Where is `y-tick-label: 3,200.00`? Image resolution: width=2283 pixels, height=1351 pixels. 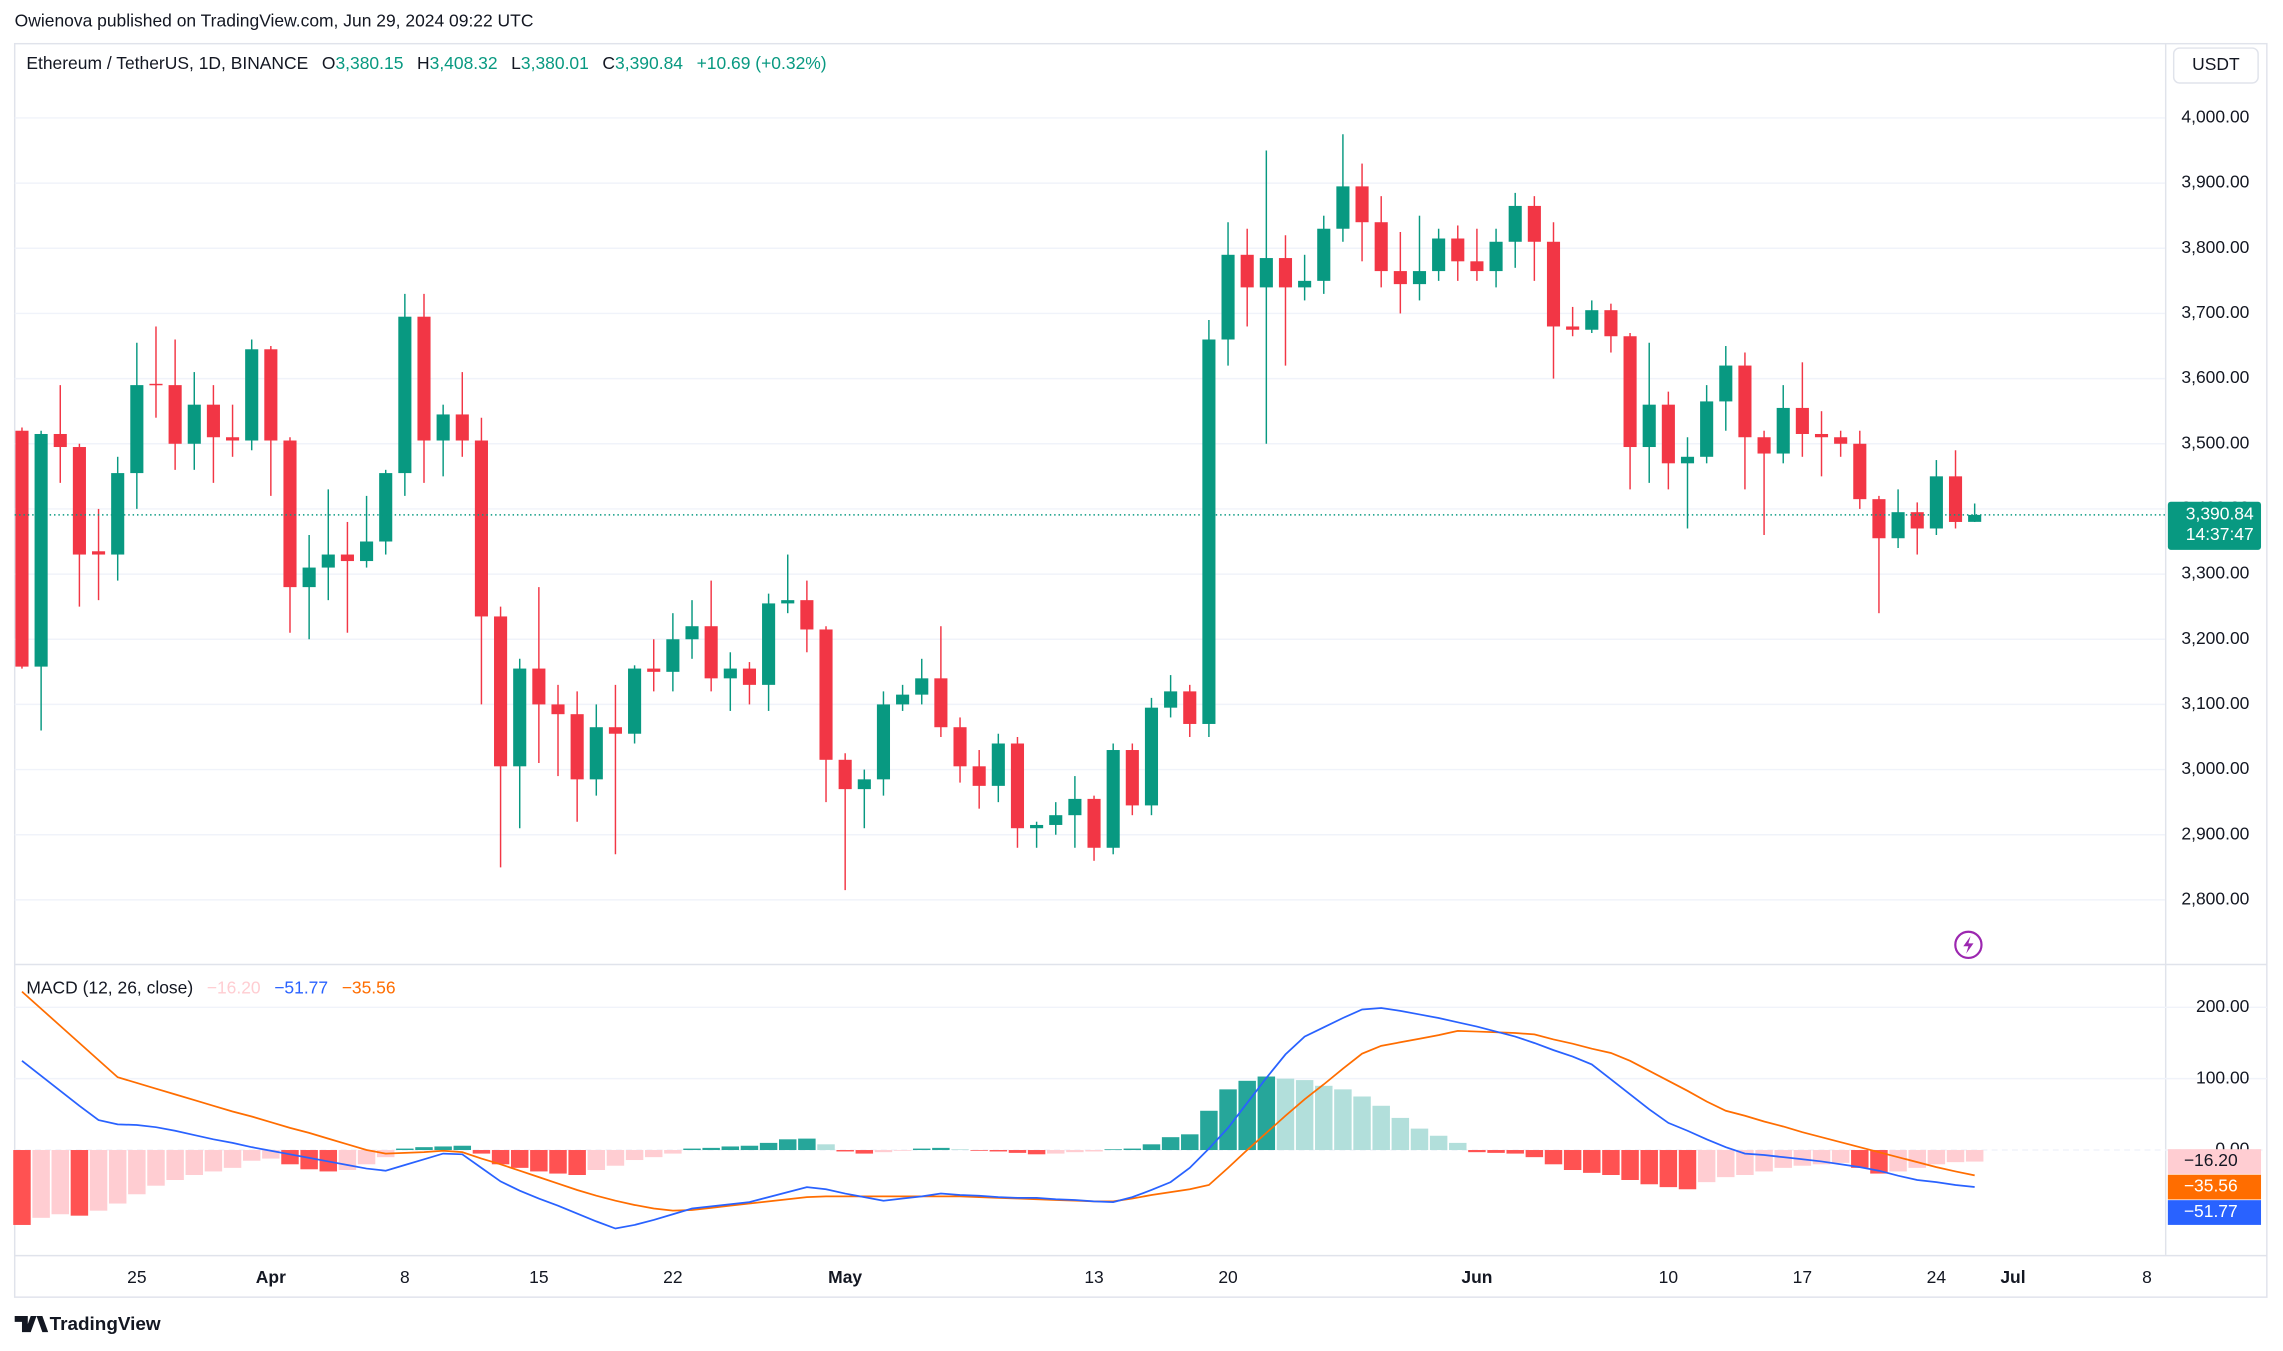 y-tick-label: 3,200.00 is located at coordinates (2215, 638).